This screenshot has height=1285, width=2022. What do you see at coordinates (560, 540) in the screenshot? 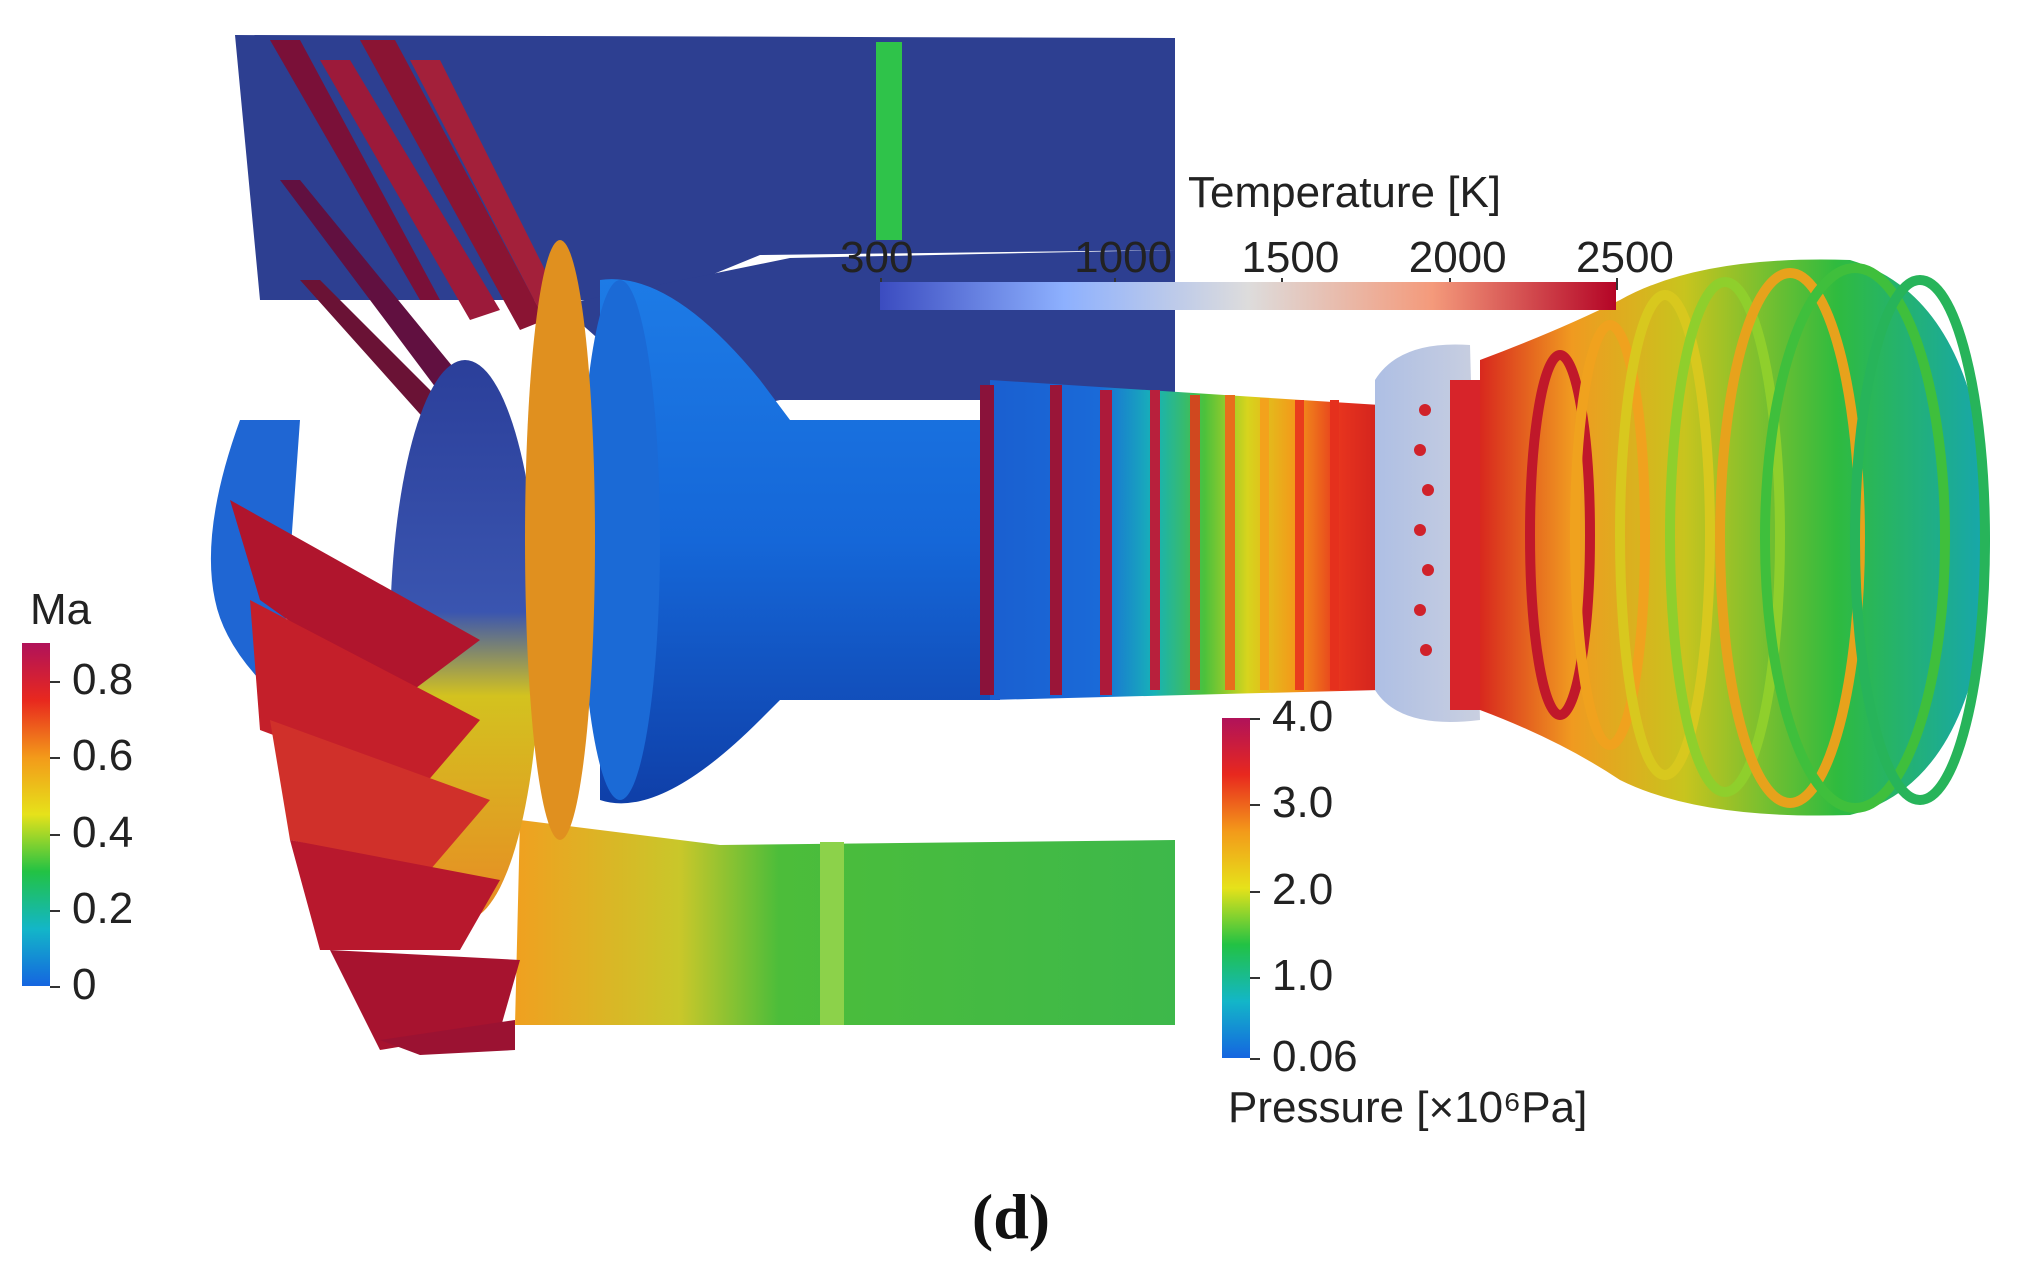
I see `stator-ring` at bounding box center [560, 540].